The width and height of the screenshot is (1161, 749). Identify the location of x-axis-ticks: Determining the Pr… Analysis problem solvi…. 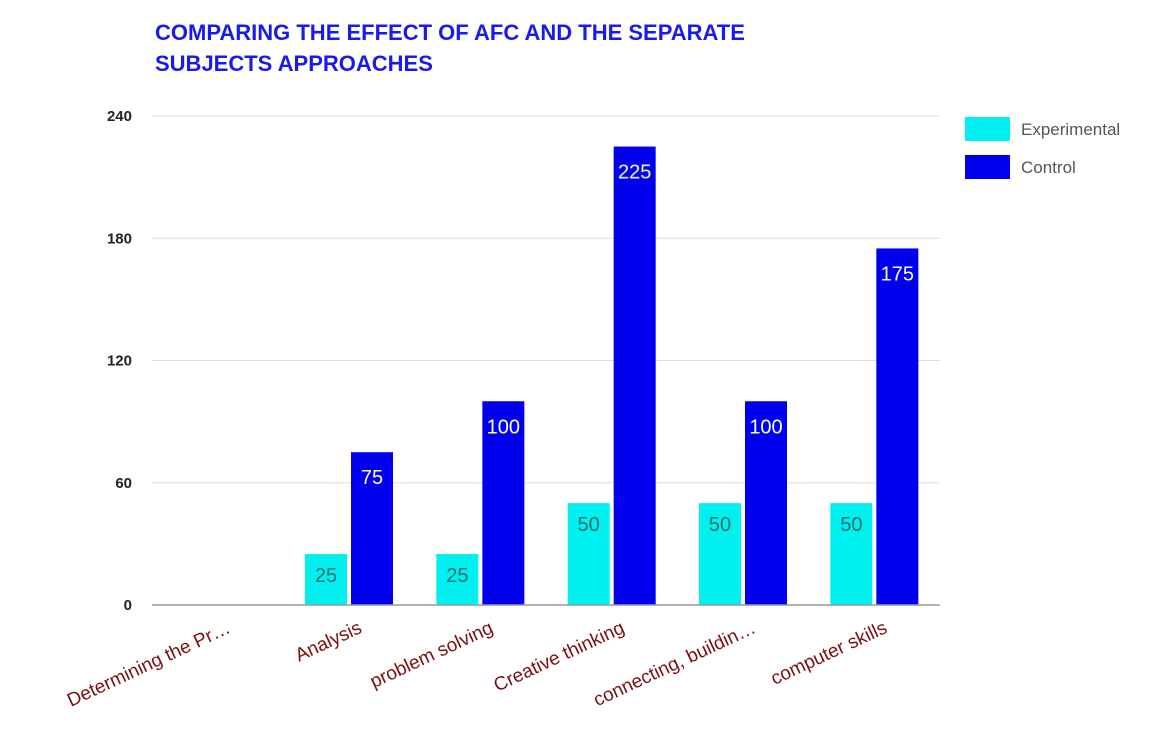
(477, 664).